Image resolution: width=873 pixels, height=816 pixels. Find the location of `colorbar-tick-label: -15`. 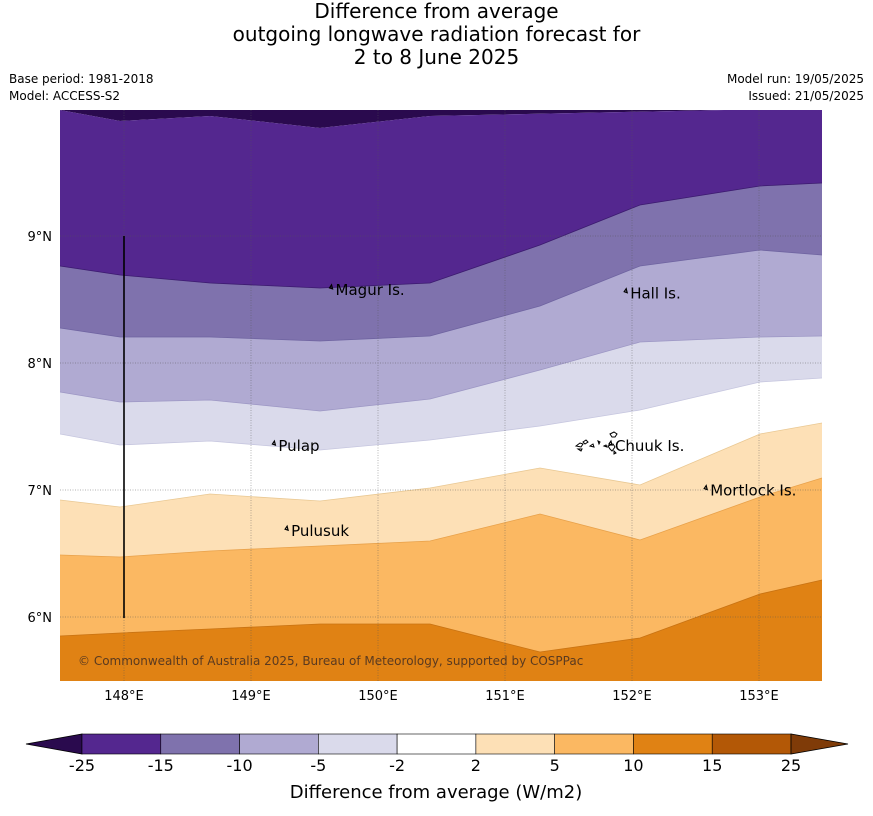

colorbar-tick-label: -15 is located at coordinates (161, 765).